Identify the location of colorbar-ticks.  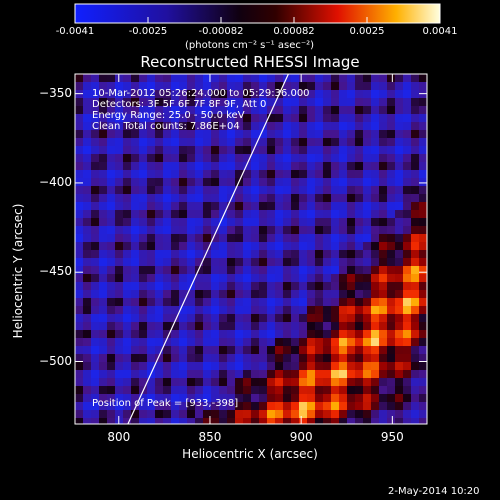
(257, 20).